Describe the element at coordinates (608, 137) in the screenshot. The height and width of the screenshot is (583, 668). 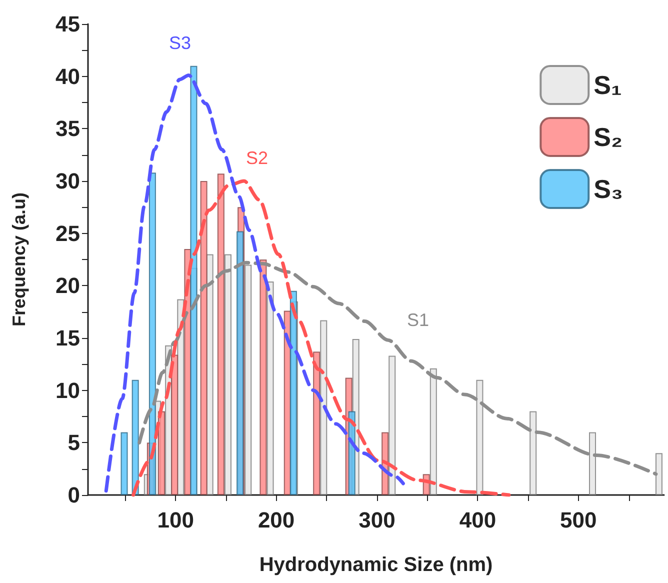
I see `legend-label: S₂` at that location.